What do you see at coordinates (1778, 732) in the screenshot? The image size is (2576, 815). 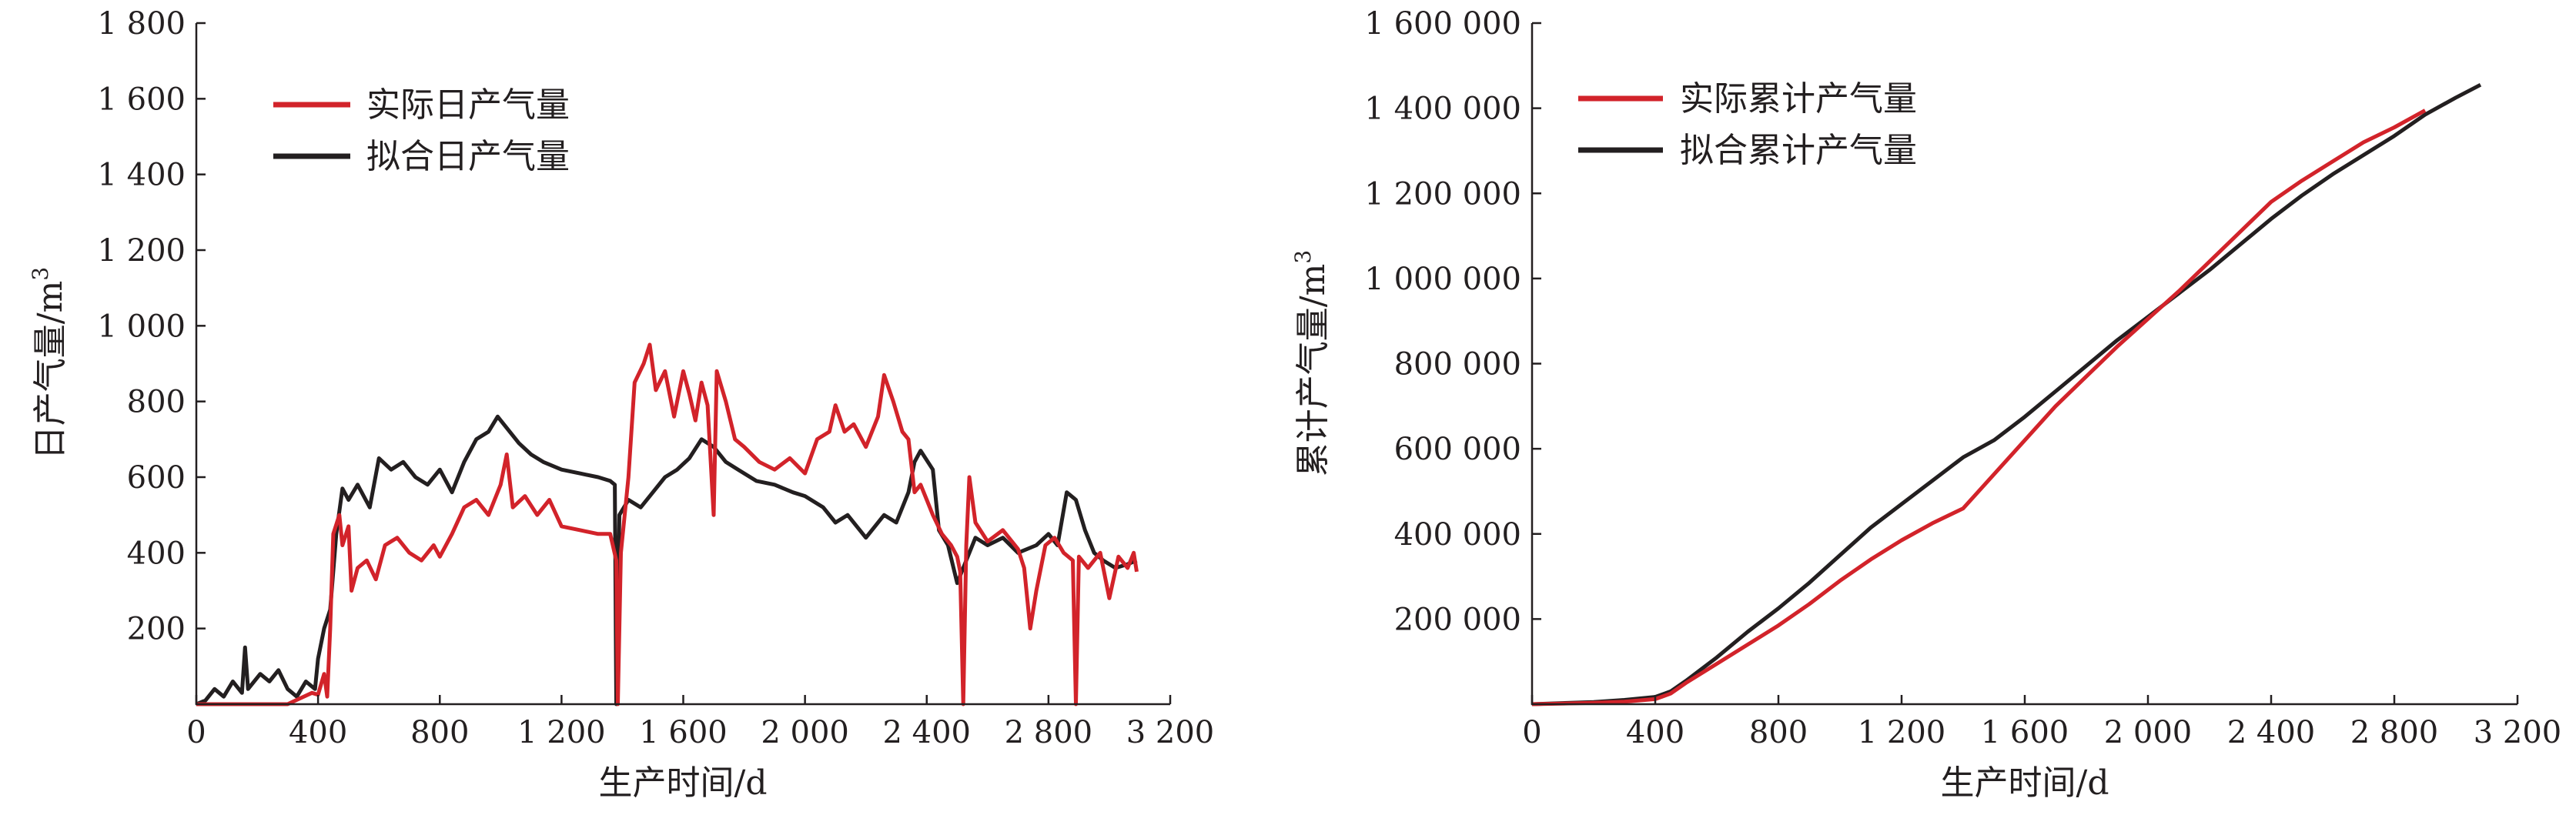 I see `cumulative-gas-x-tick-label: 800` at bounding box center [1778, 732].